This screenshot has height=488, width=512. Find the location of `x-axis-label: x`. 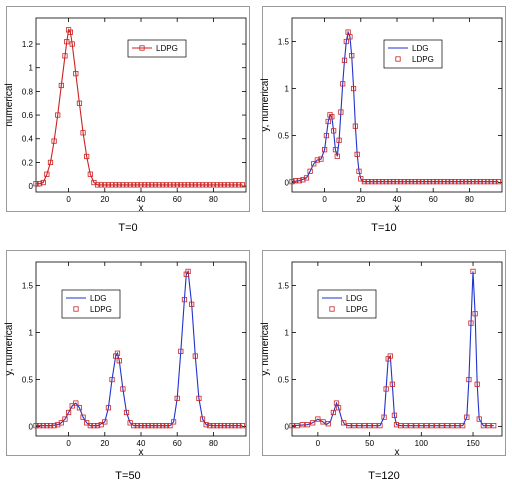

x-axis-label: x is located at coordinates (397, 452).